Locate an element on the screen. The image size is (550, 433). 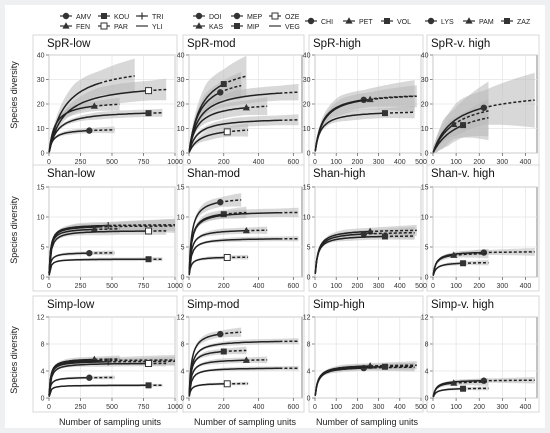
curve-lys is located at coordinates (458, 388).